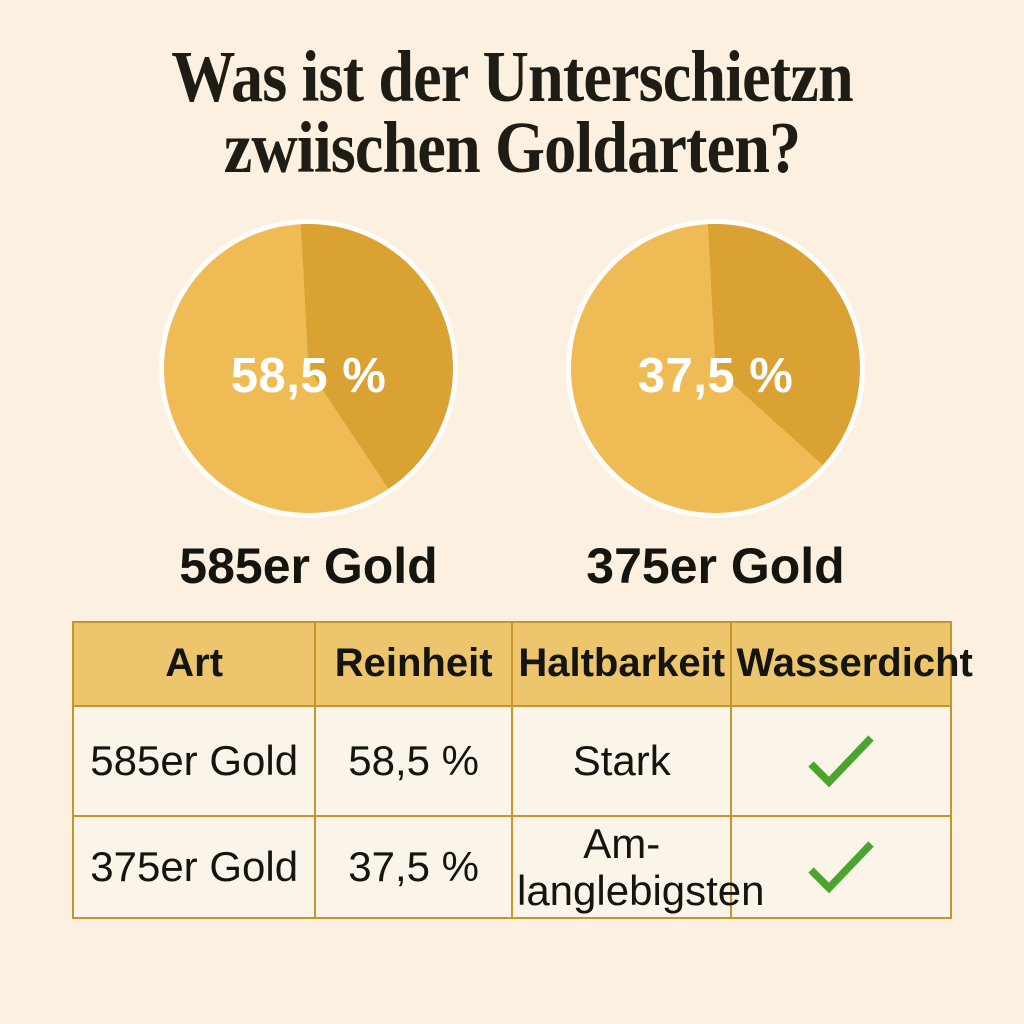 The width and height of the screenshot is (1024, 1024). I want to click on pie-group-585: 58,5 % 585er Gold, so click(308, 409).